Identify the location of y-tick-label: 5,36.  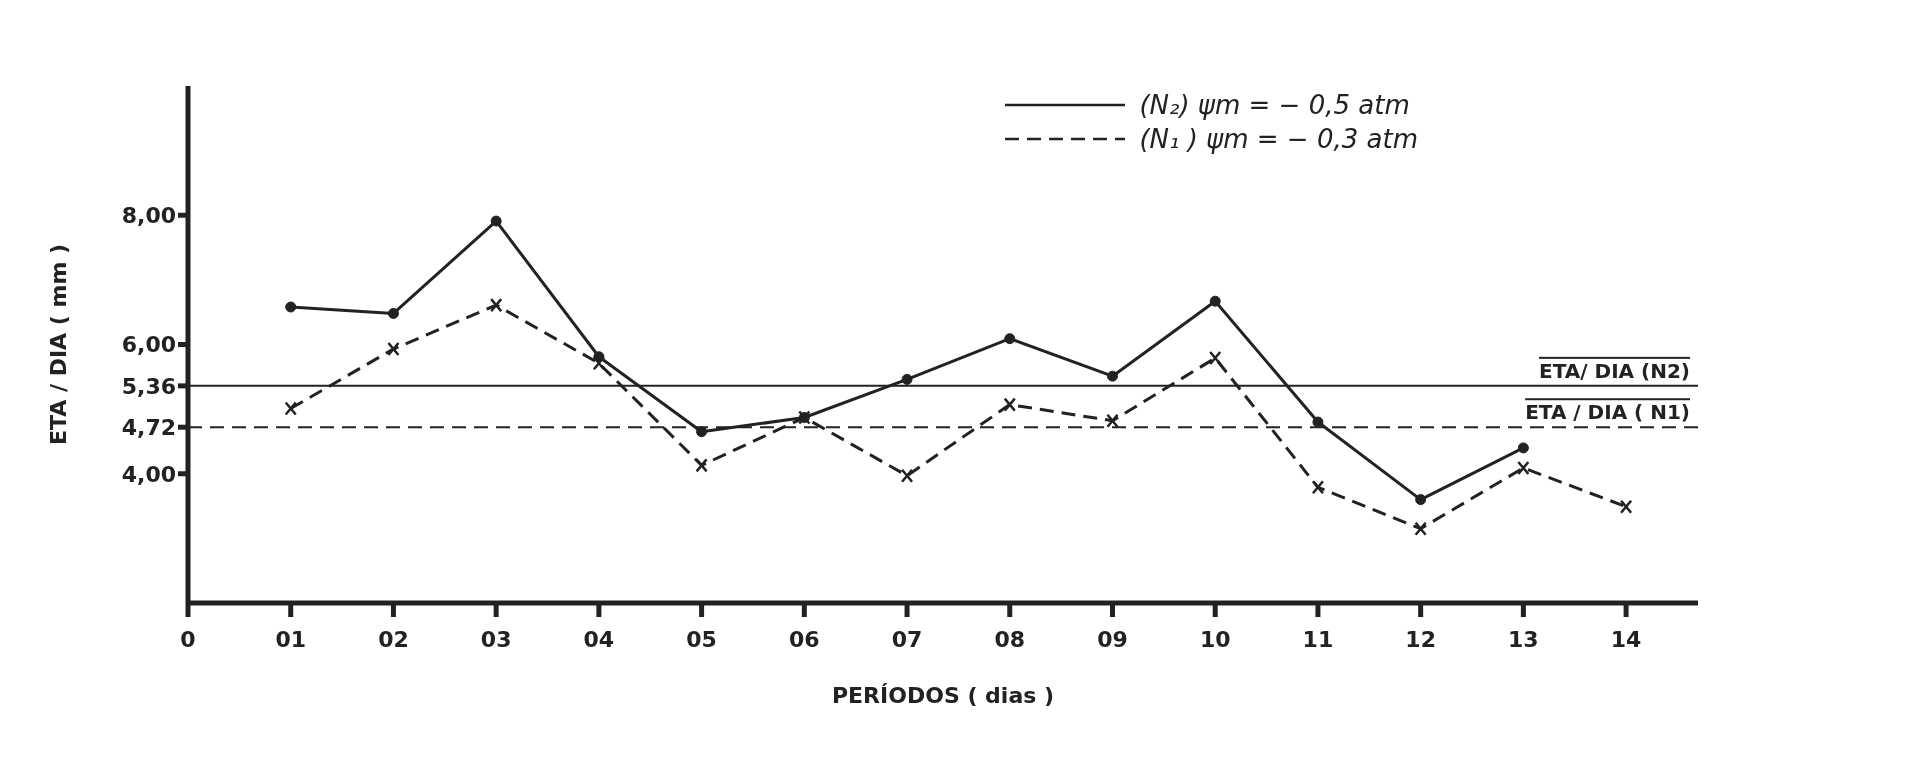
(148, 386).